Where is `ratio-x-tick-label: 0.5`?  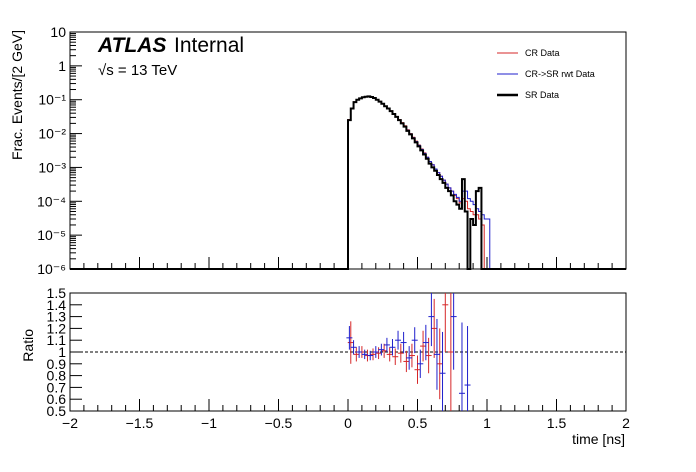
ratio-x-tick-label: 0.5 is located at coordinates (418, 423).